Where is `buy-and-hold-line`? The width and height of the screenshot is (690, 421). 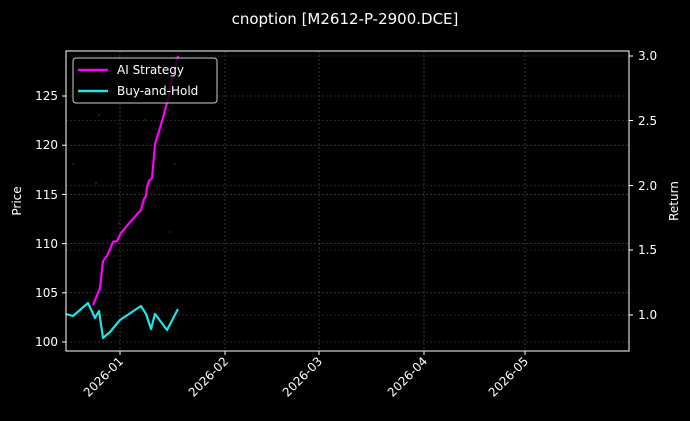
buy-and-hold-line is located at coordinates (122, 320).